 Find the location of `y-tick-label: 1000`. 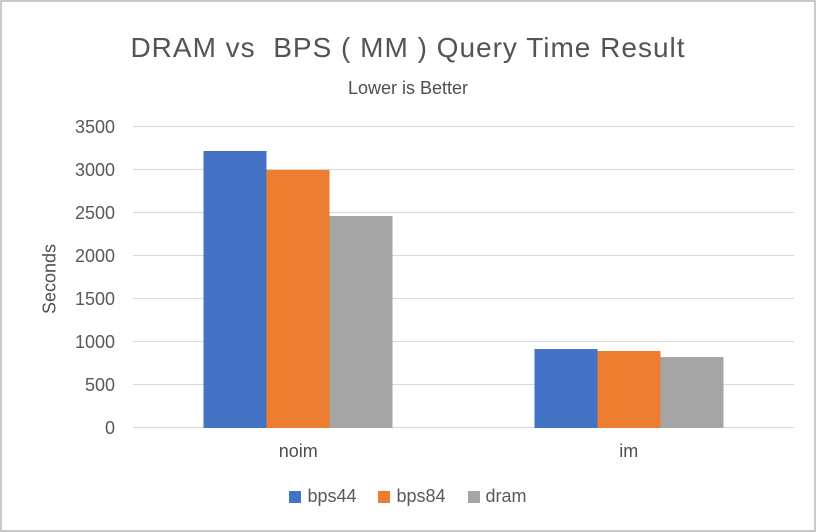

y-tick-label: 1000 is located at coordinates (94, 342).